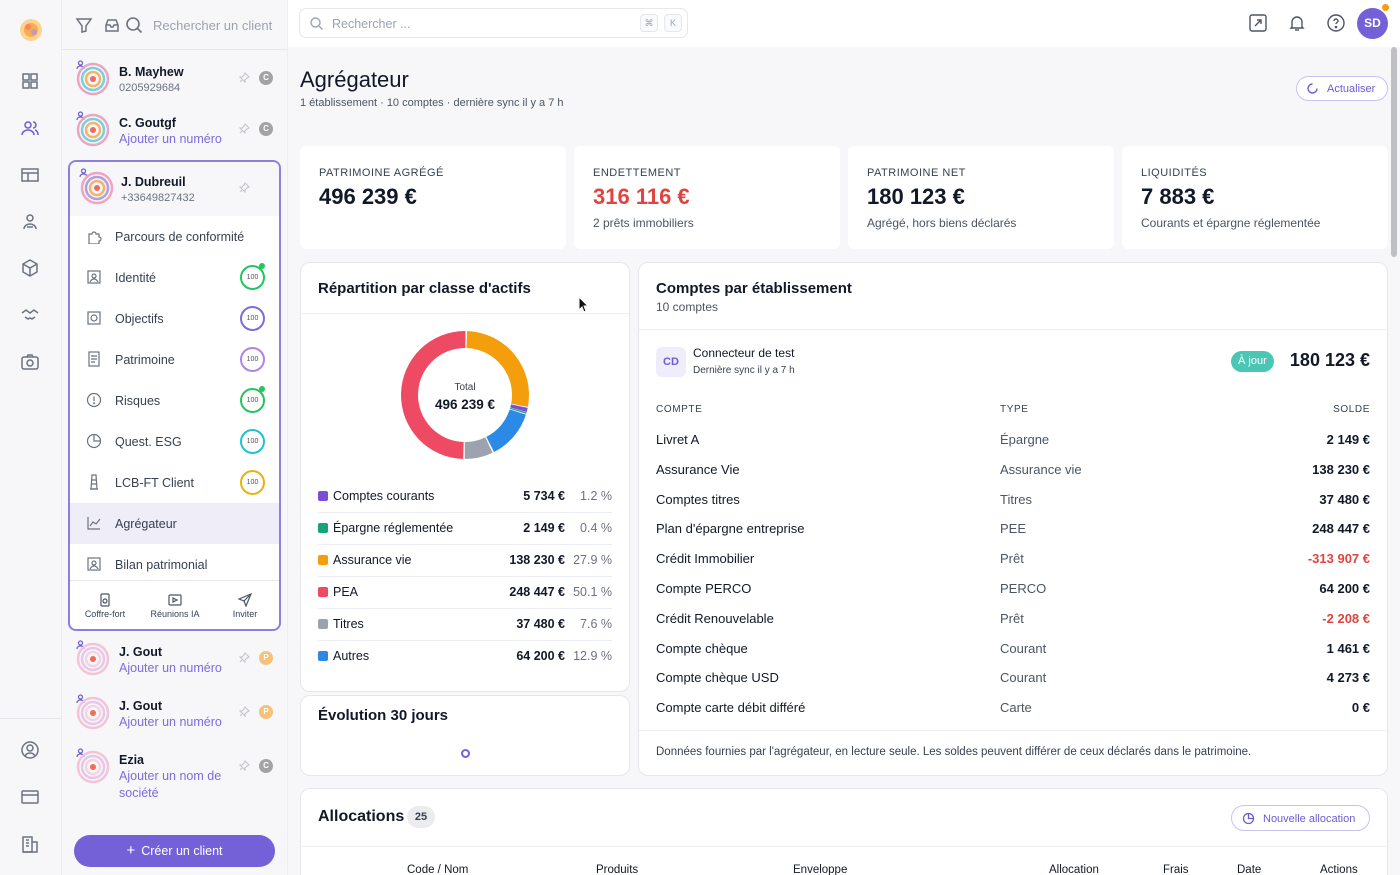  What do you see at coordinates (31, 129) in the screenshot?
I see `clients-icon` at bounding box center [31, 129].